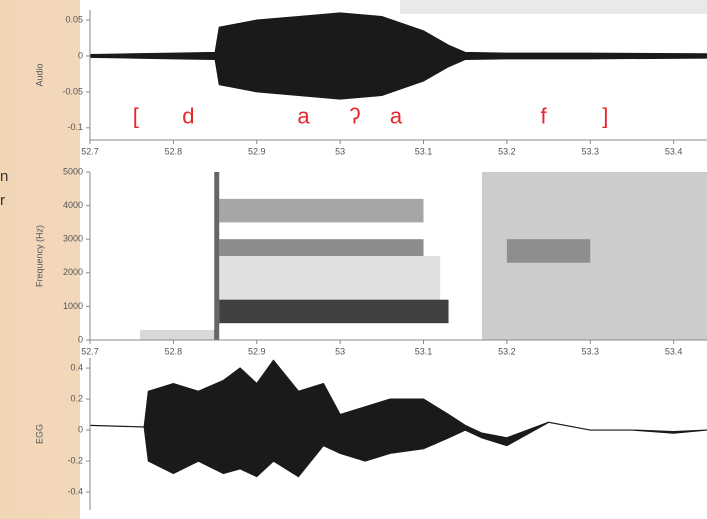 The image size is (707, 519). Describe the element at coordinates (74, 19) in the screenshot. I see `y-tick-label: 0.05` at that location.